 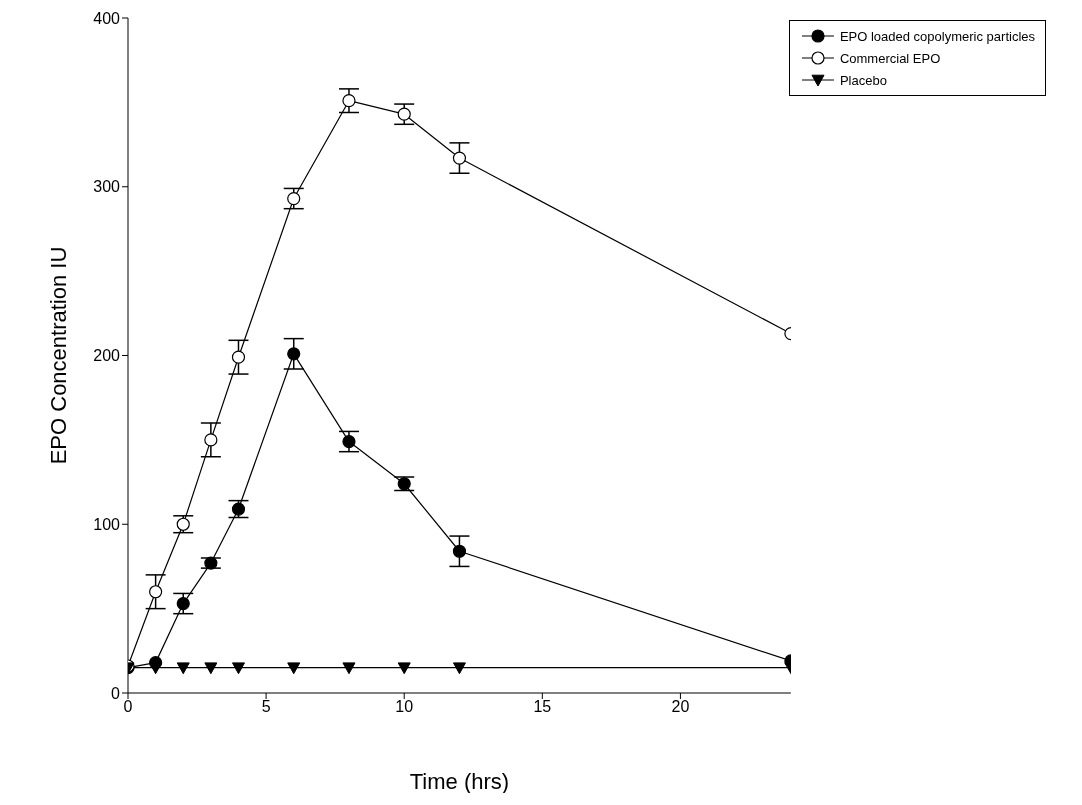 I want to click on x-axis-title: Time (hrs), so click(x=459, y=781).